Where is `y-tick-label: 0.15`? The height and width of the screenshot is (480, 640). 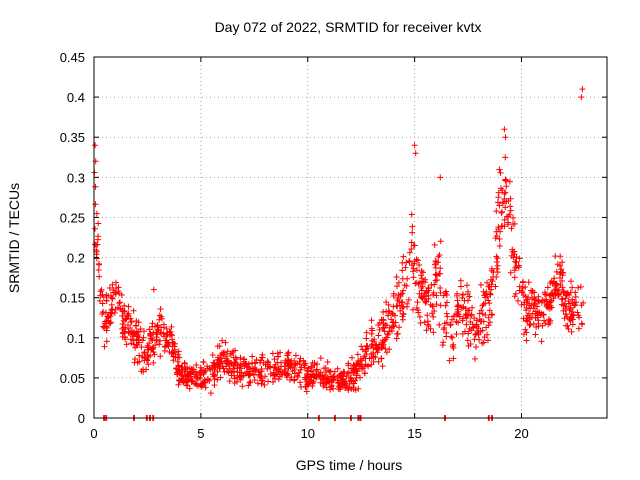 y-tick-label: 0.15 is located at coordinates (72, 298).